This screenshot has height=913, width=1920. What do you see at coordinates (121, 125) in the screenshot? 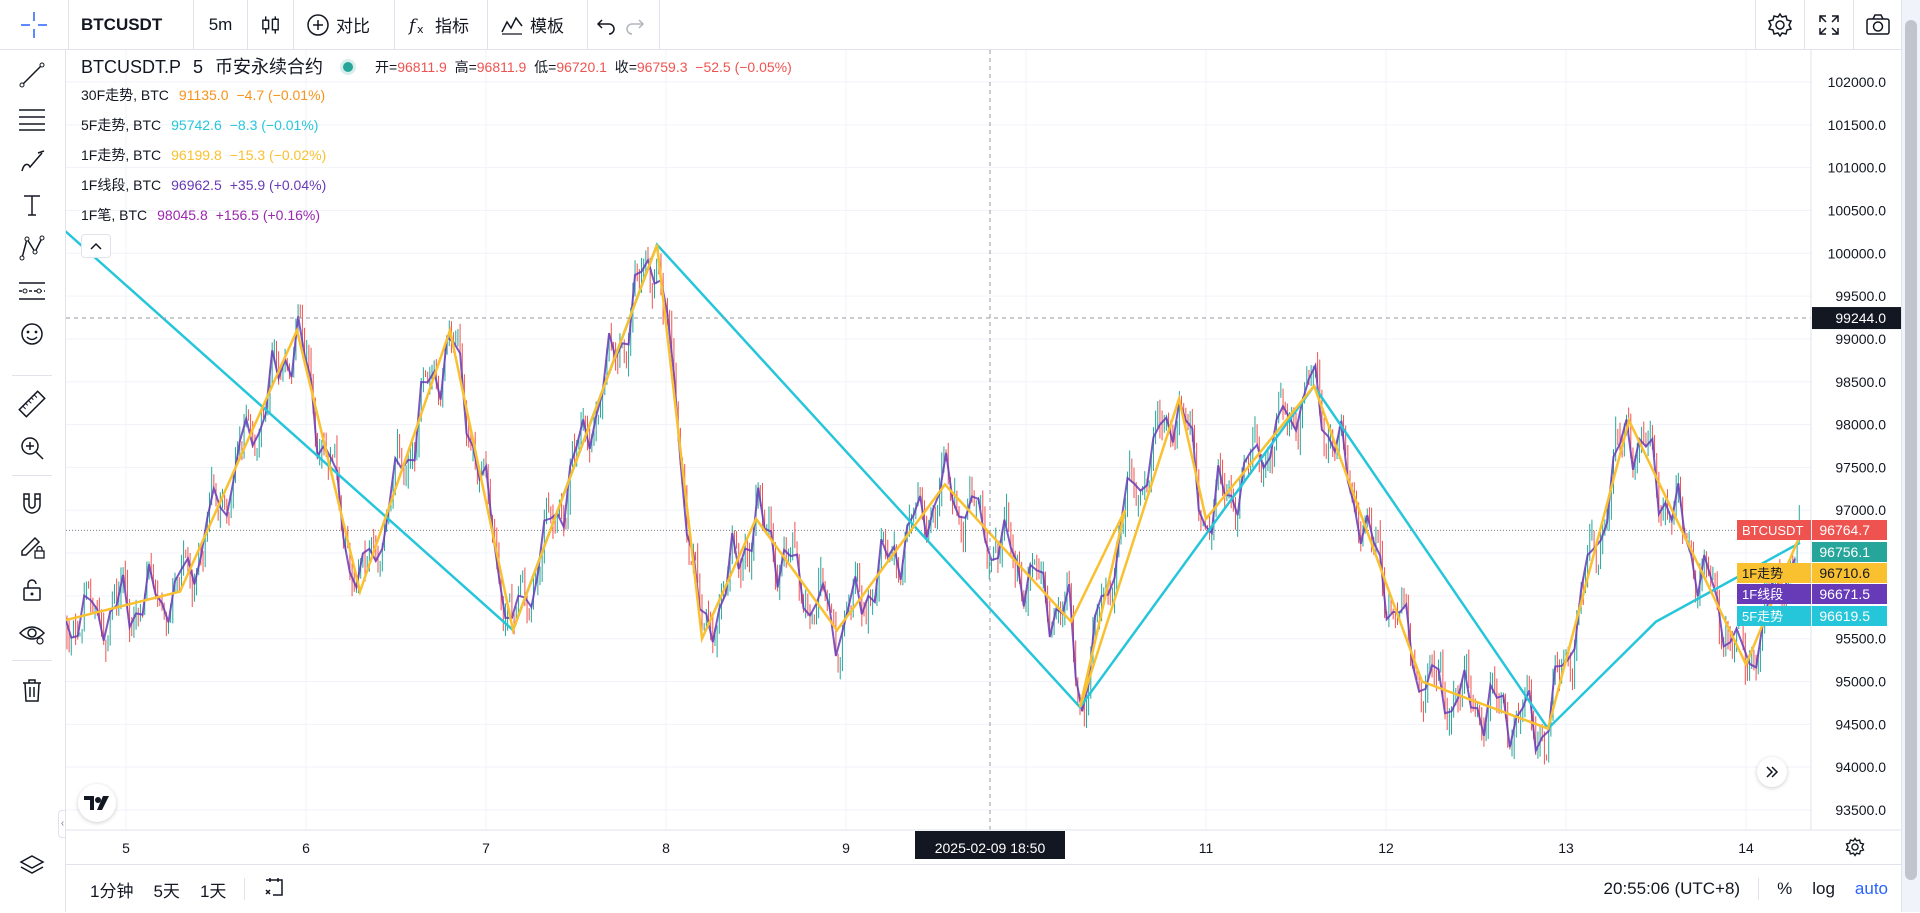
I see `indicator-label: 5F走势, BTC` at bounding box center [121, 125].